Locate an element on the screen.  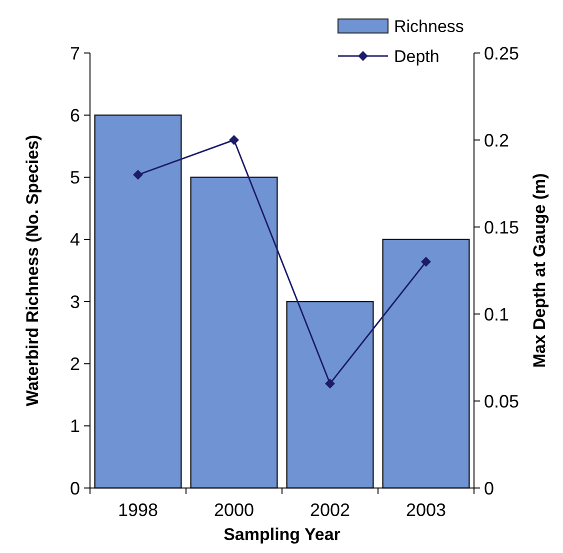
y-tick-label: 1 is located at coordinates (75, 426).